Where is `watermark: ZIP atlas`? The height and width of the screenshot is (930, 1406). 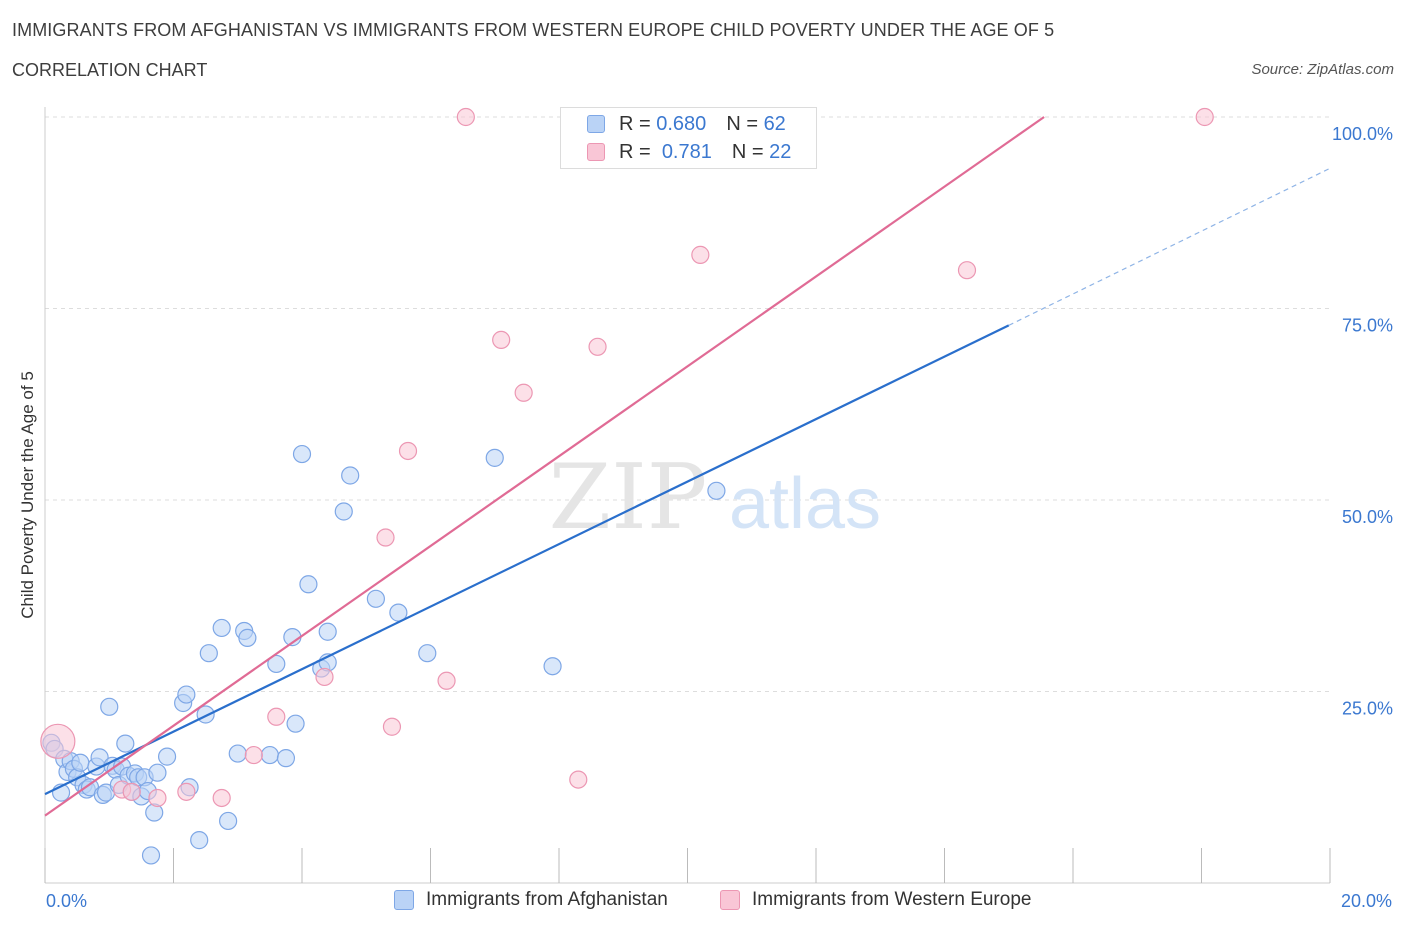 watermark: ZIP atlas is located at coordinates (715, 497).